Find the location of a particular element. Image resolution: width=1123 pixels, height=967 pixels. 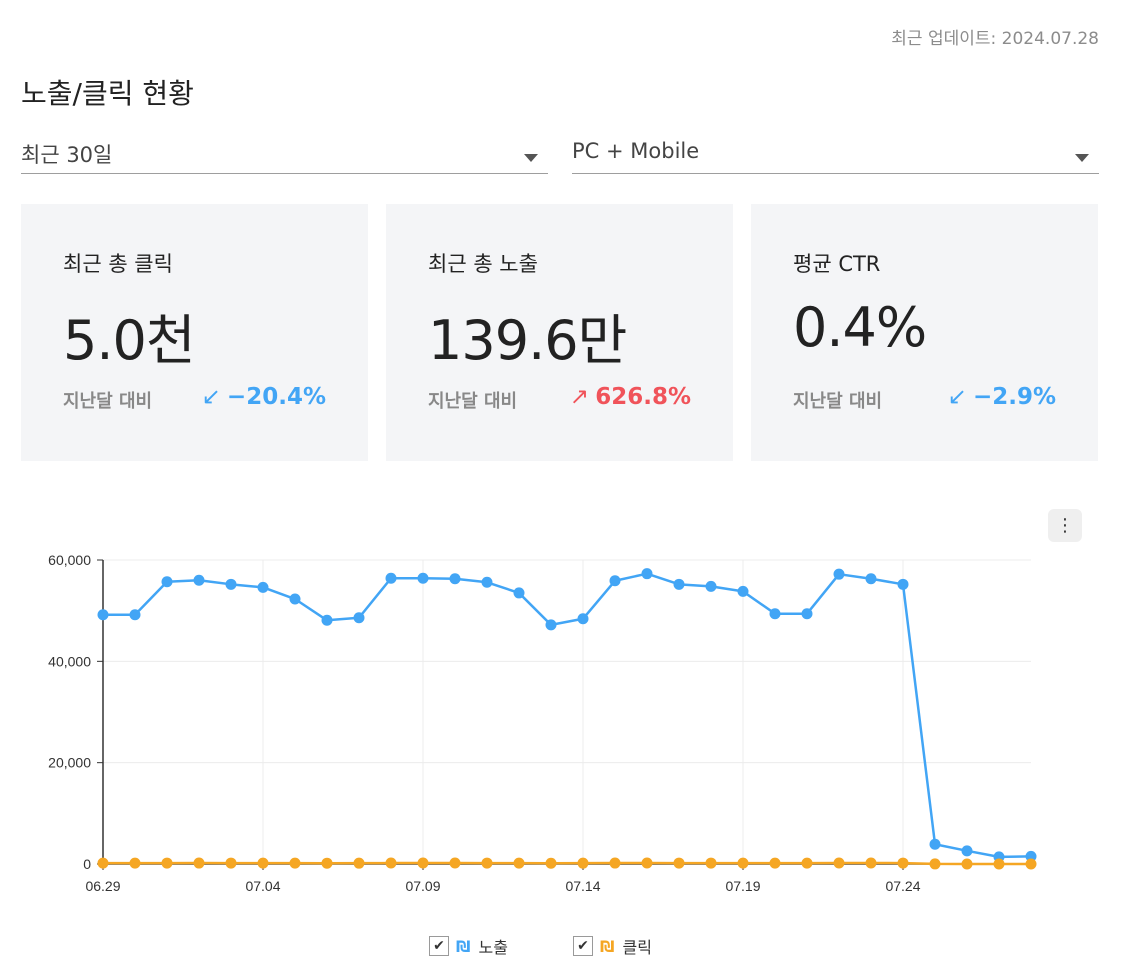

total-clicks-card: 최근 총 클릭 5.0천 지난달 대비 ↙ −20.4% is located at coordinates (194, 332).